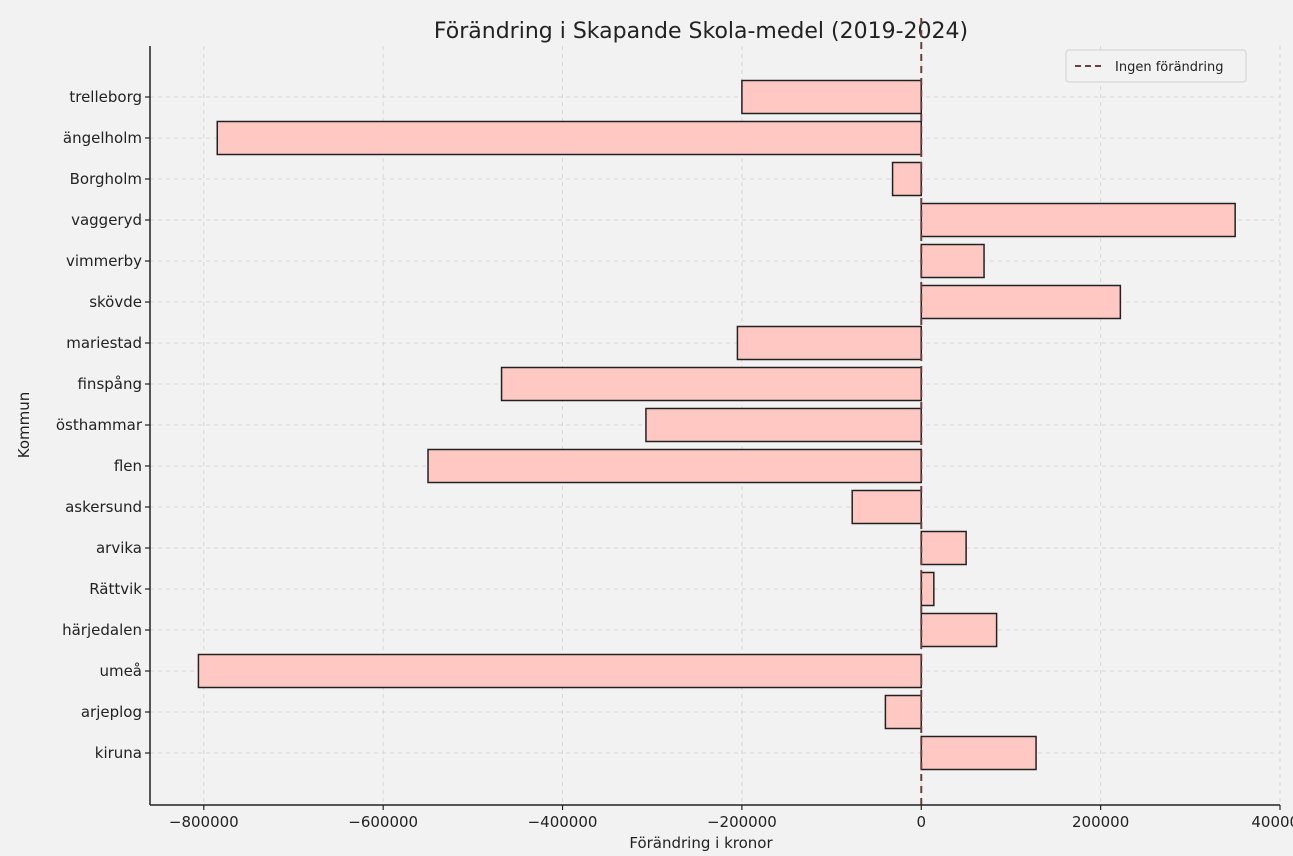 The image size is (1293, 856). I want to click on x-tick-label: −400000, so click(563, 822).